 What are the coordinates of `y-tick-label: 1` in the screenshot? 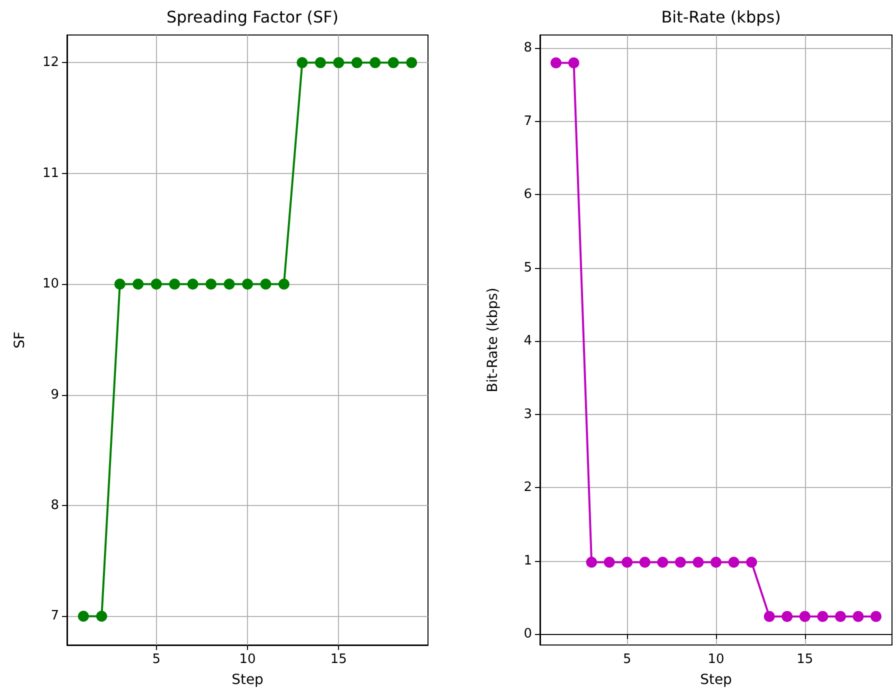 It's located at (528, 560).